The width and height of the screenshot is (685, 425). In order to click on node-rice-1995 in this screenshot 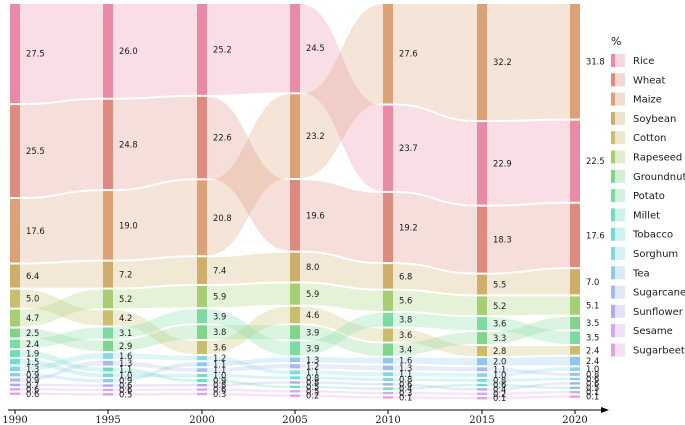, I will do `click(108, 51)`.